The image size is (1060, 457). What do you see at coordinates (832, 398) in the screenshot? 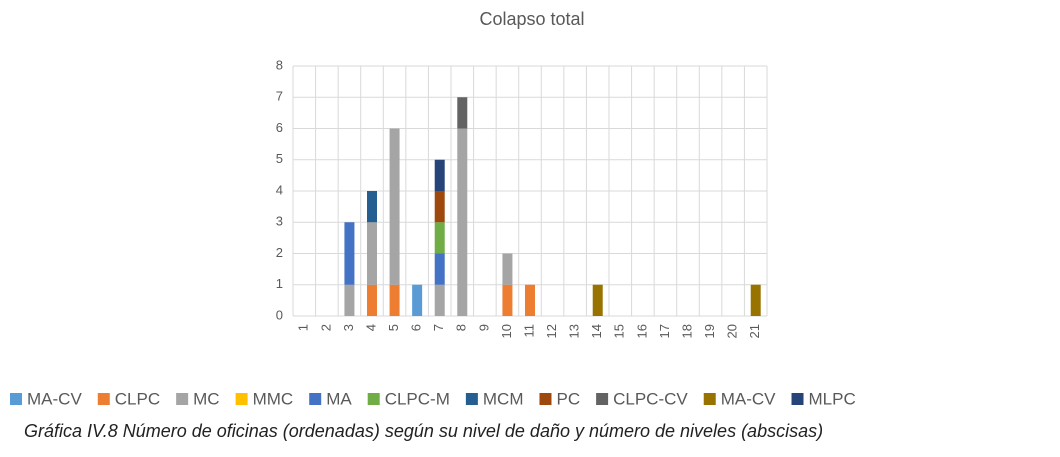
I see `legend-label: MLPC` at bounding box center [832, 398].